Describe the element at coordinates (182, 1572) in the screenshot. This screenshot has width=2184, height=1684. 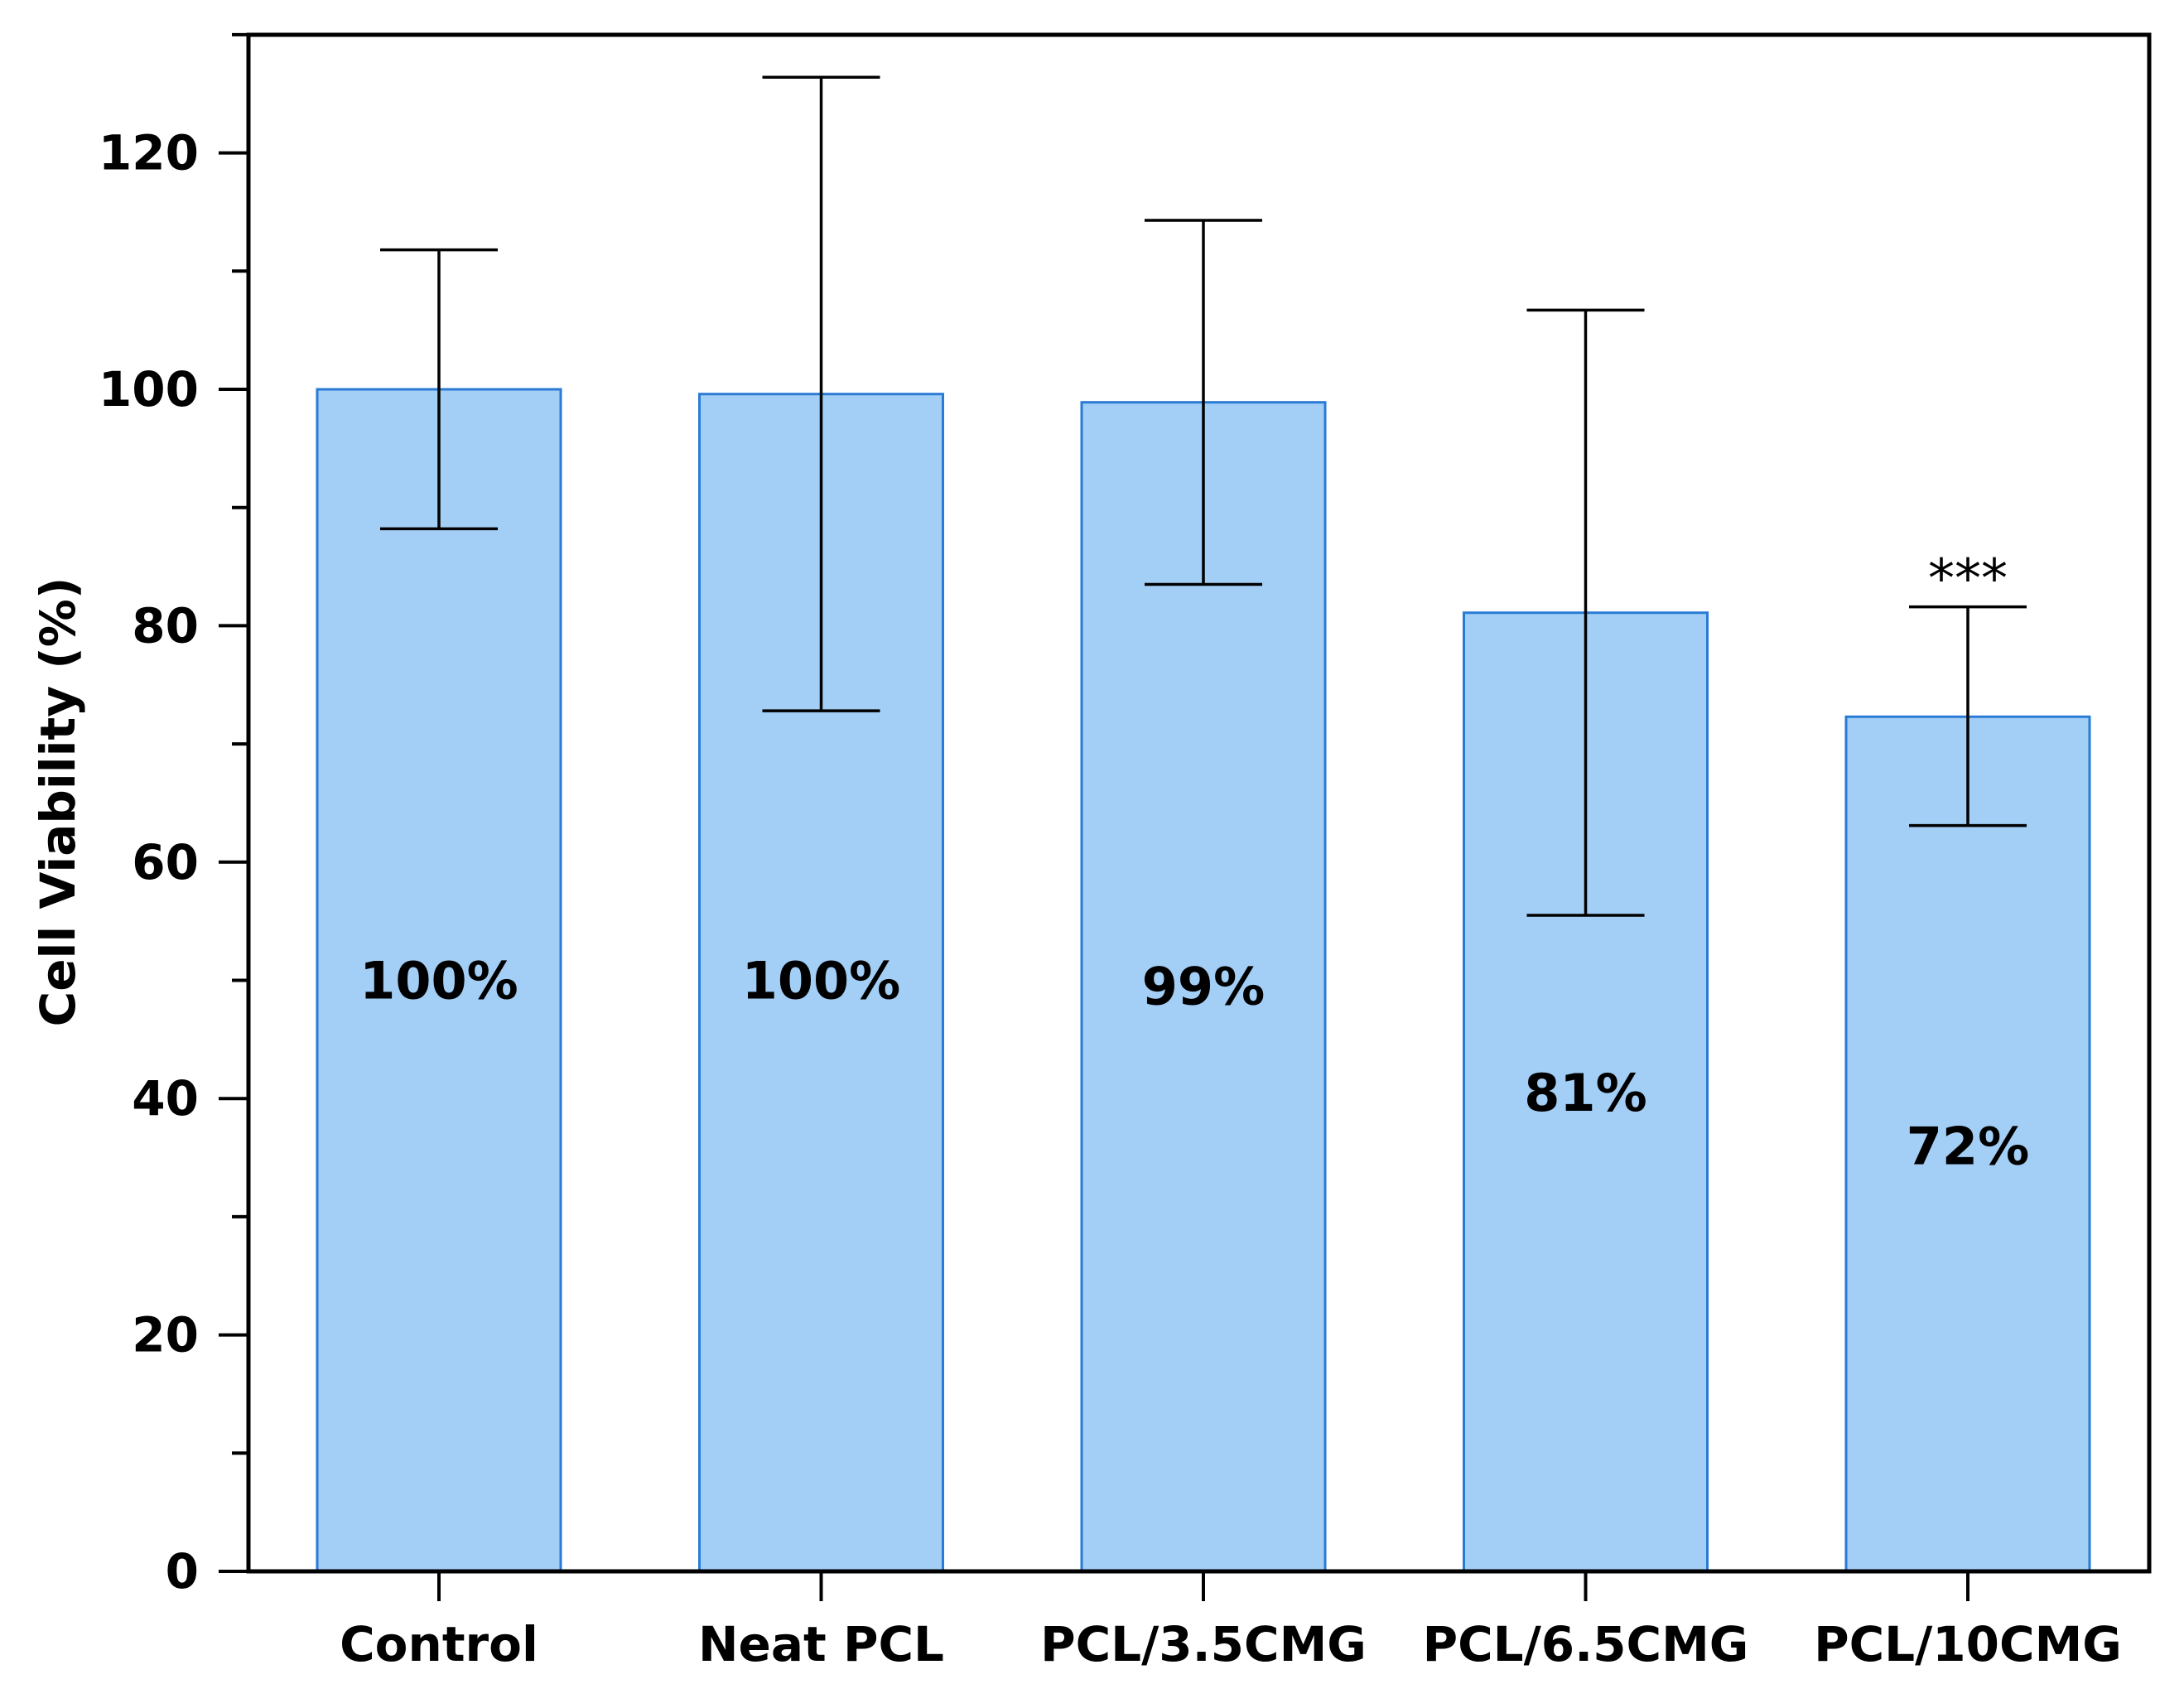
I see `y-tick-label: 0` at that location.